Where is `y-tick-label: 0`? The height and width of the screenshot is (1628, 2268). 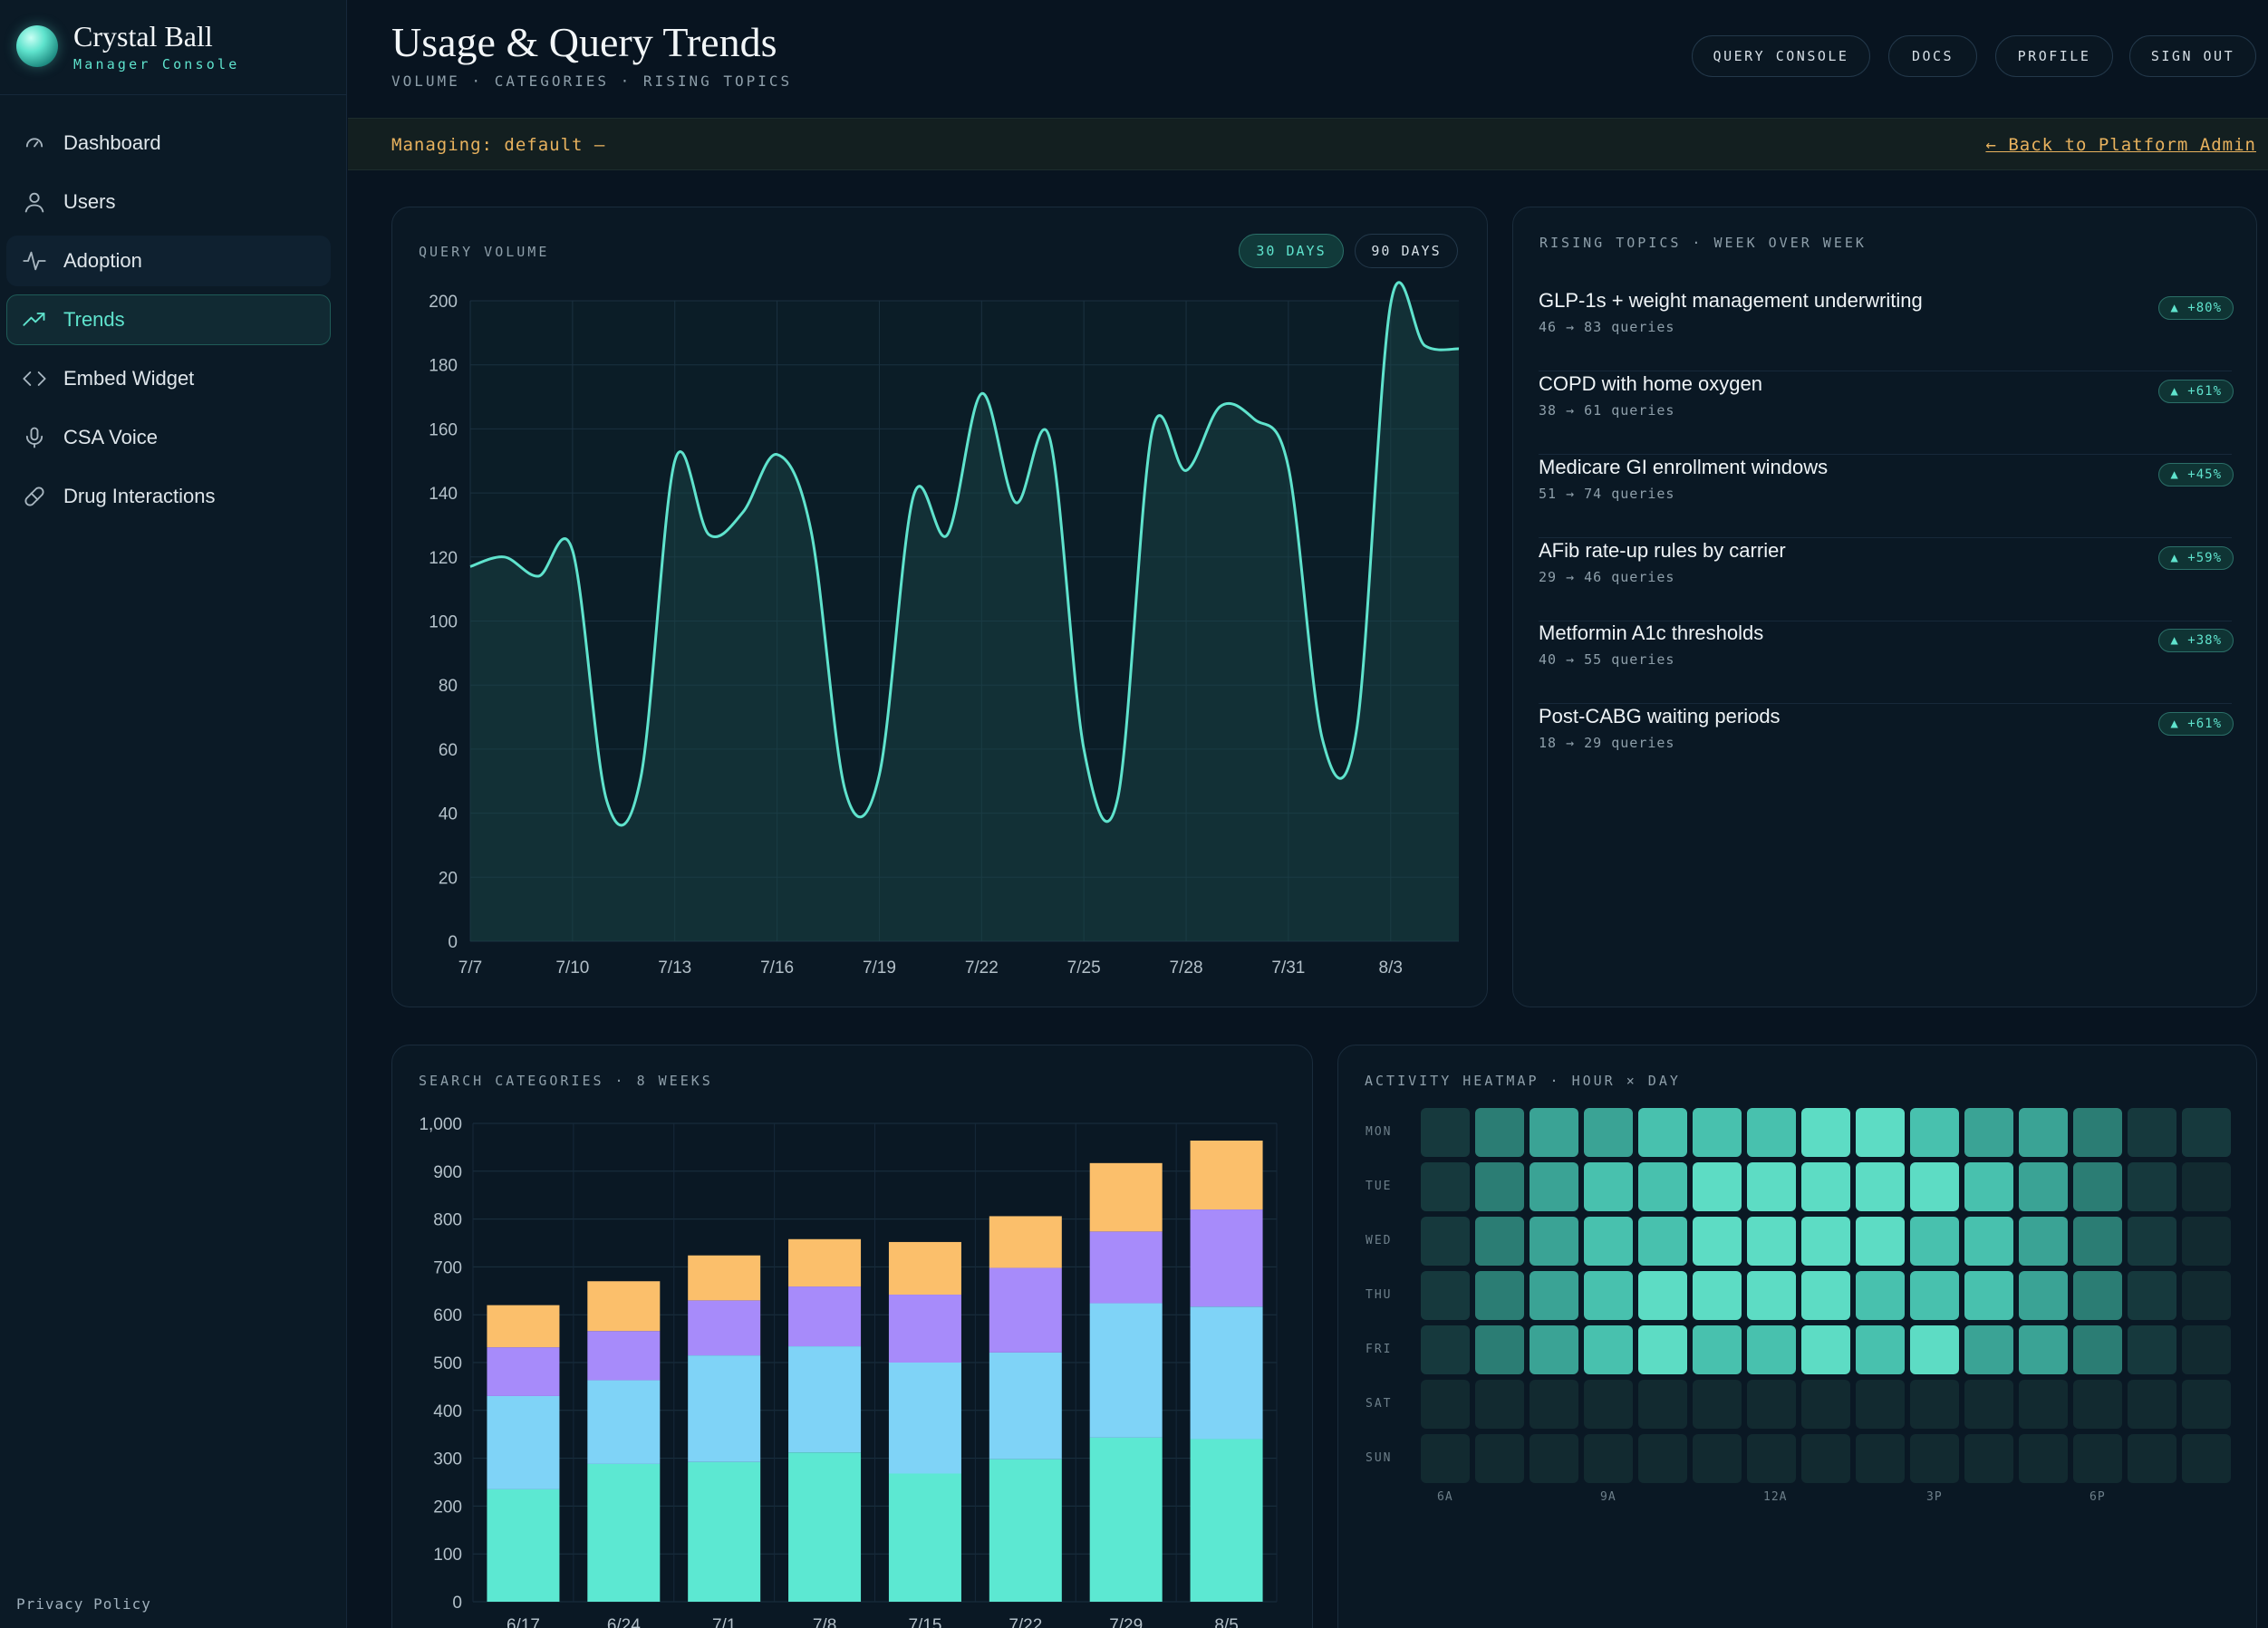
y-tick-label: 0 is located at coordinates (453, 942).